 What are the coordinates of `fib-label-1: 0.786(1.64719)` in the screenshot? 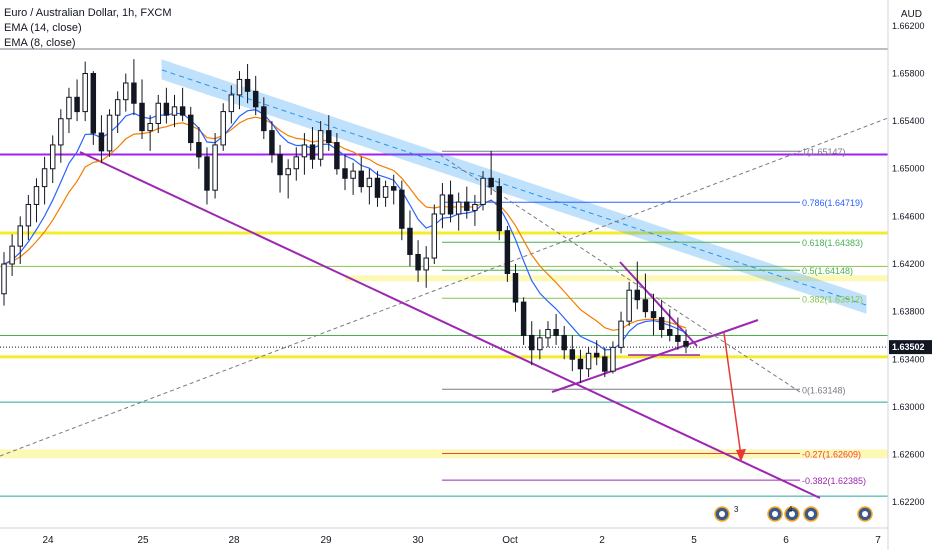 It's located at (832, 203).